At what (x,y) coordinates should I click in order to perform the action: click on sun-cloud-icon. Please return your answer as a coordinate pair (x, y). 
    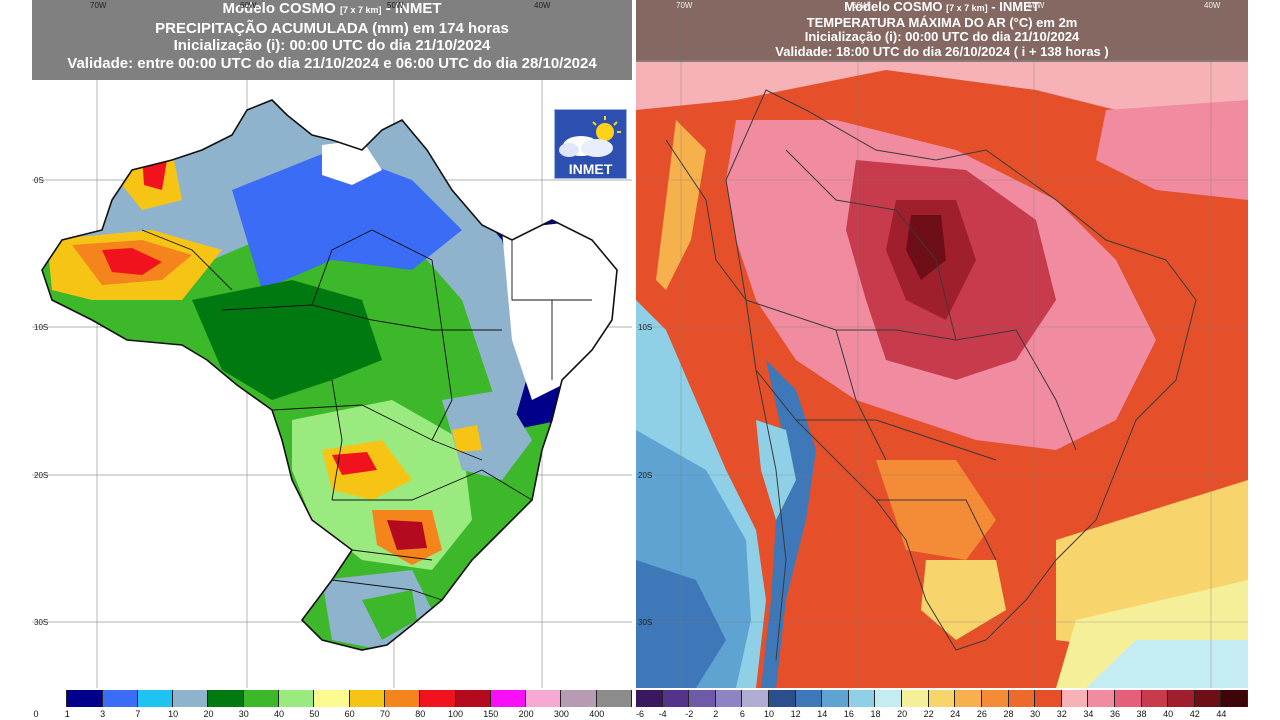
    Looking at the image, I should click on (590, 136).